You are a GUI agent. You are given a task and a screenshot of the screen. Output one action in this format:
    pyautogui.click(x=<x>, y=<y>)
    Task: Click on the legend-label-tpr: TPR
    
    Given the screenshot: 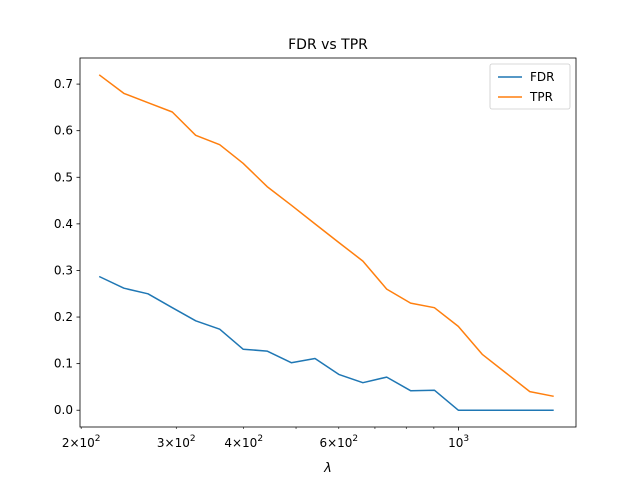 What is the action you would take?
    pyautogui.click(x=541, y=97)
    